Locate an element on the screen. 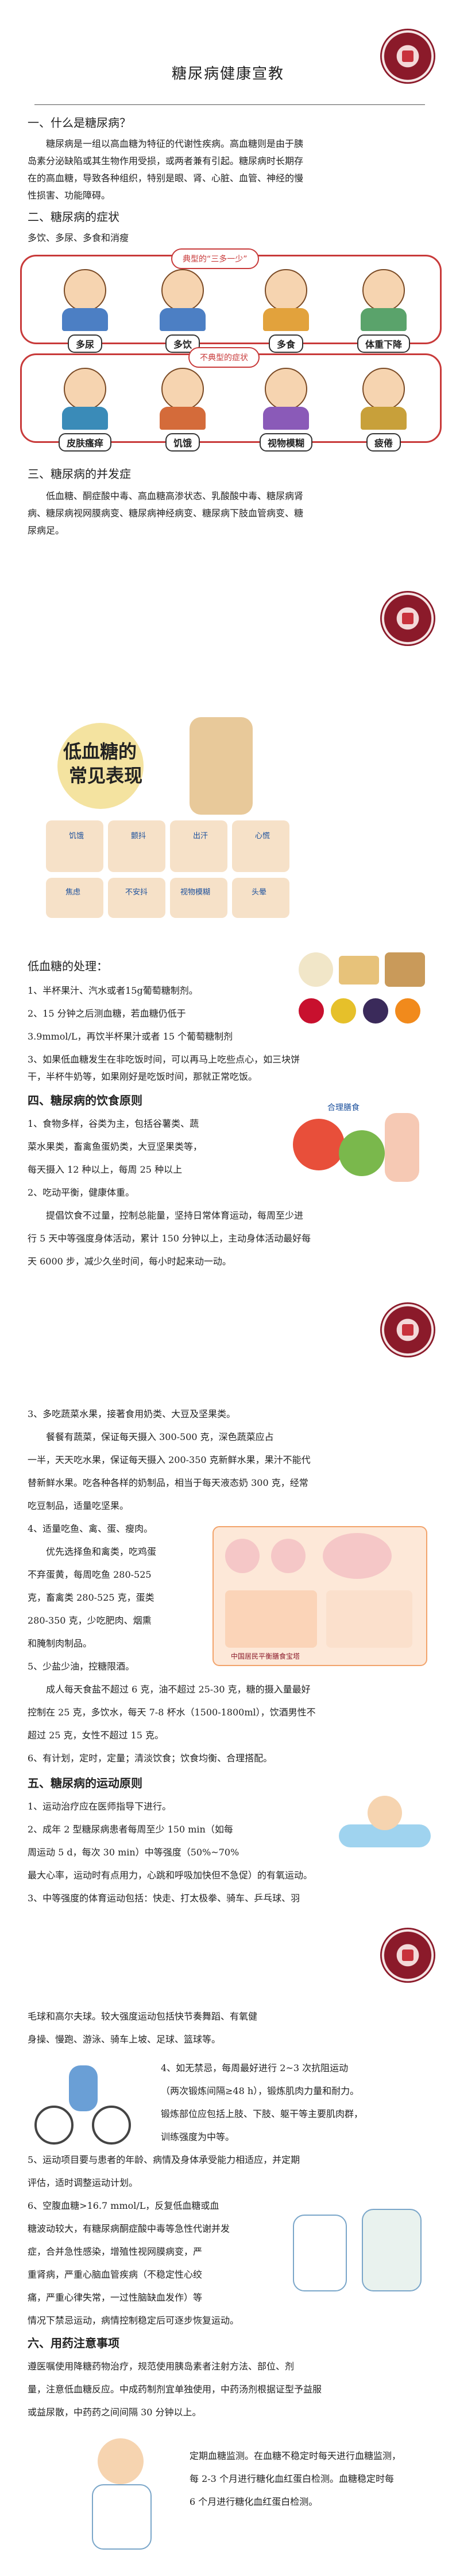  symptom-summary: 多饮、多尿、多食和消瘦 is located at coordinates (78, 237).